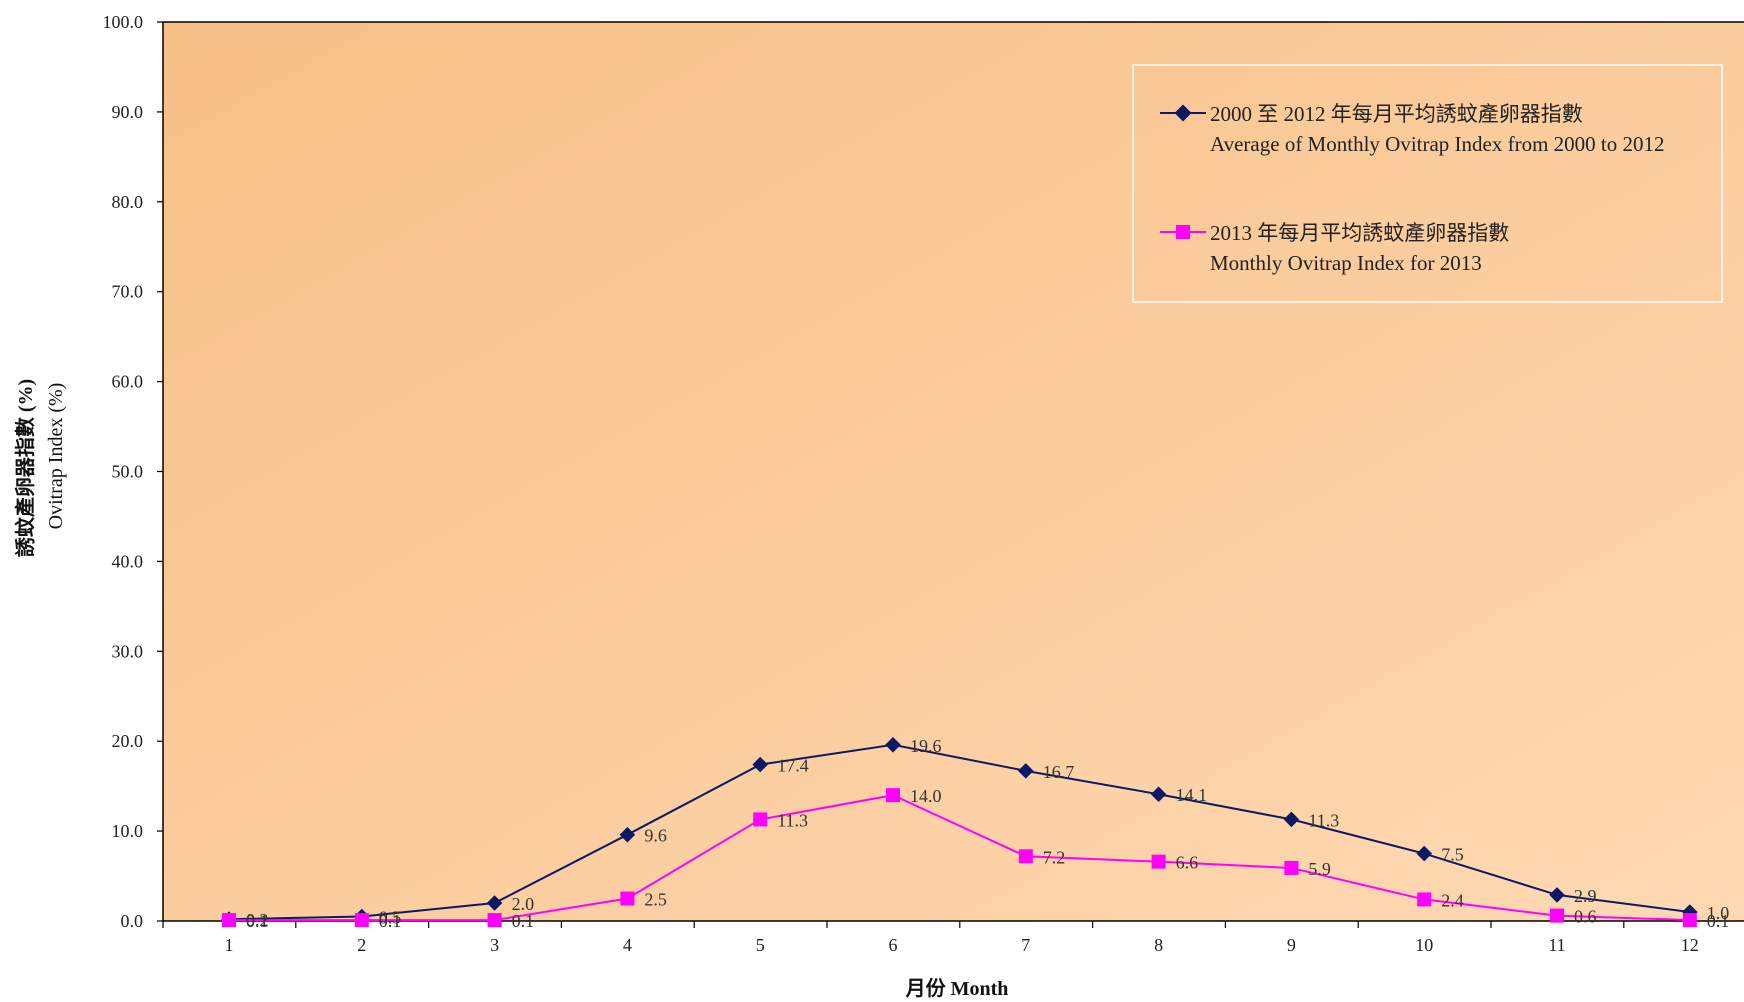  Describe the element at coordinates (1556, 945) in the screenshot. I see `x-tick-label: 11` at that location.